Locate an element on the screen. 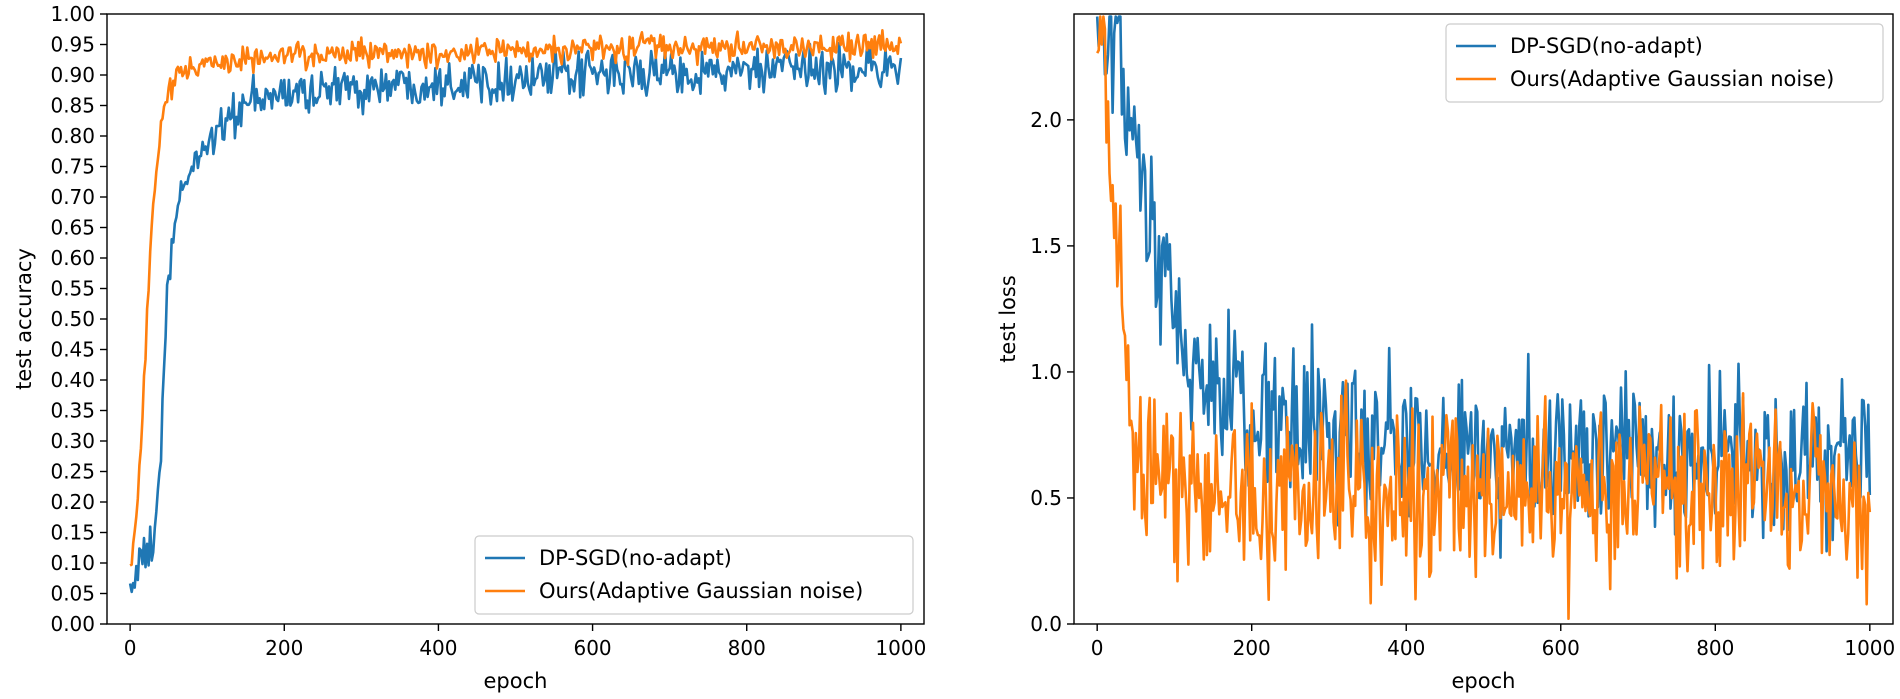  y-tick-label: 0.40 is located at coordinates (72, 380).